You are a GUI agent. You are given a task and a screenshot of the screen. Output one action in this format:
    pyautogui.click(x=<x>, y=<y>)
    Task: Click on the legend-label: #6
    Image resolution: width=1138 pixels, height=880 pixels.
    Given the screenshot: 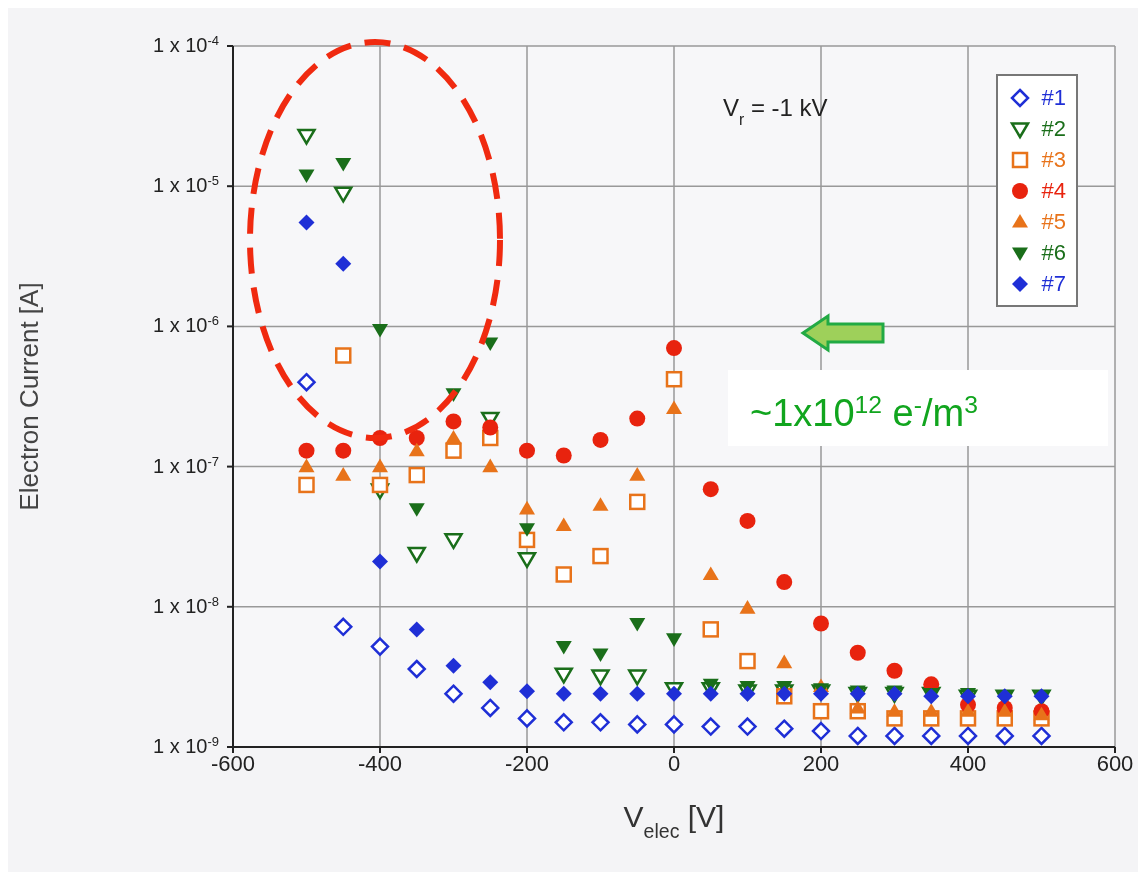 What is the action you would take?
    pyautogui.click(x=1053, y=252)
    